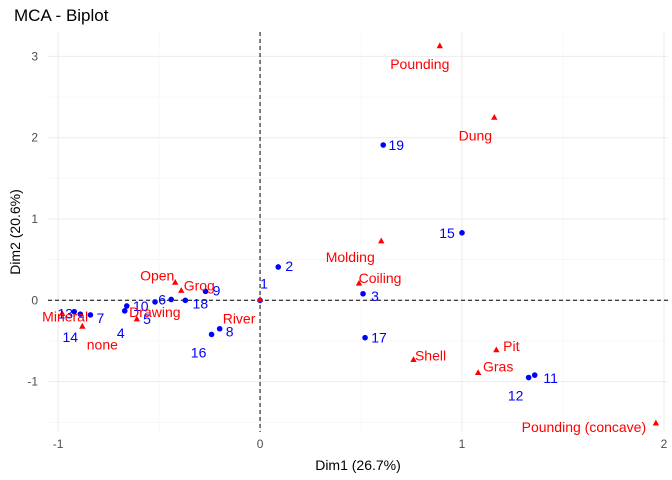 The height and width of the screenshot is (480, 672). I want to click on point-category-none, so click(82, 325).